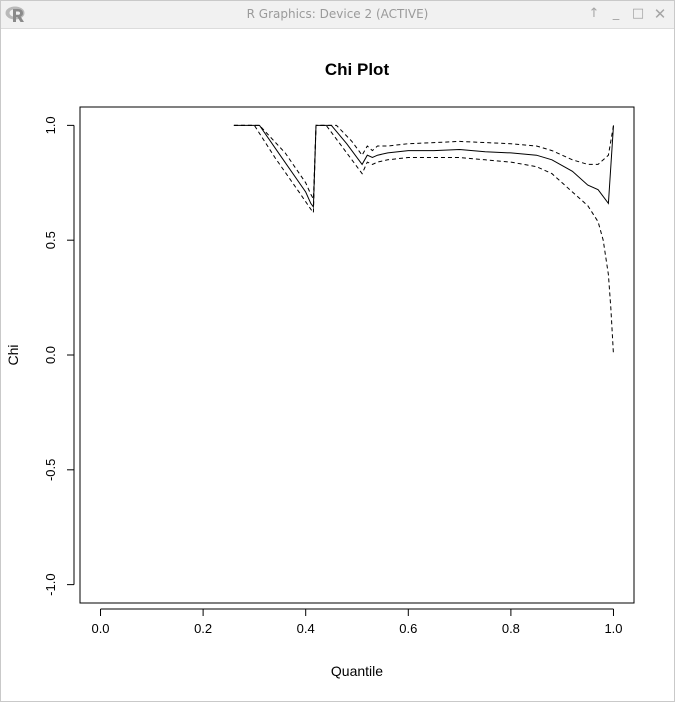  I want to click on x-tick-label: 0.0, so click(100, 628).